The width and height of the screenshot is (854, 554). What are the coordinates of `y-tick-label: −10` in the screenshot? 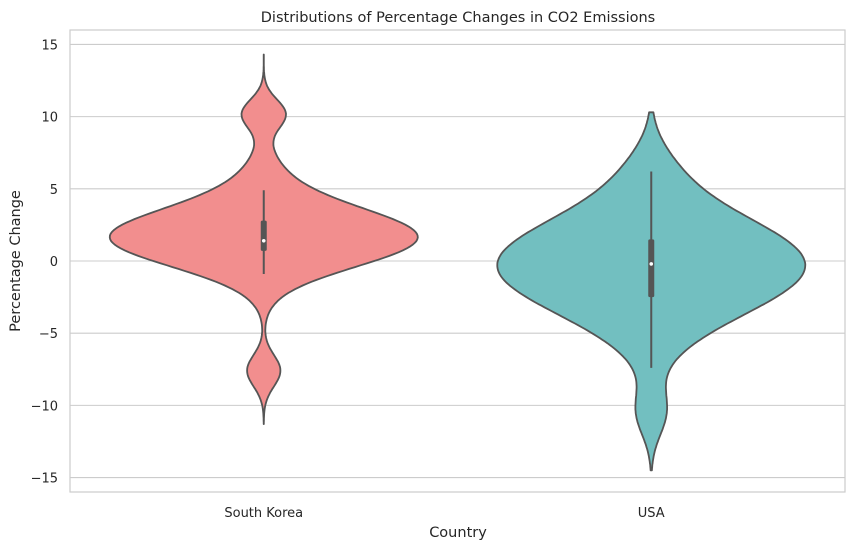 It's located at (44, 406).